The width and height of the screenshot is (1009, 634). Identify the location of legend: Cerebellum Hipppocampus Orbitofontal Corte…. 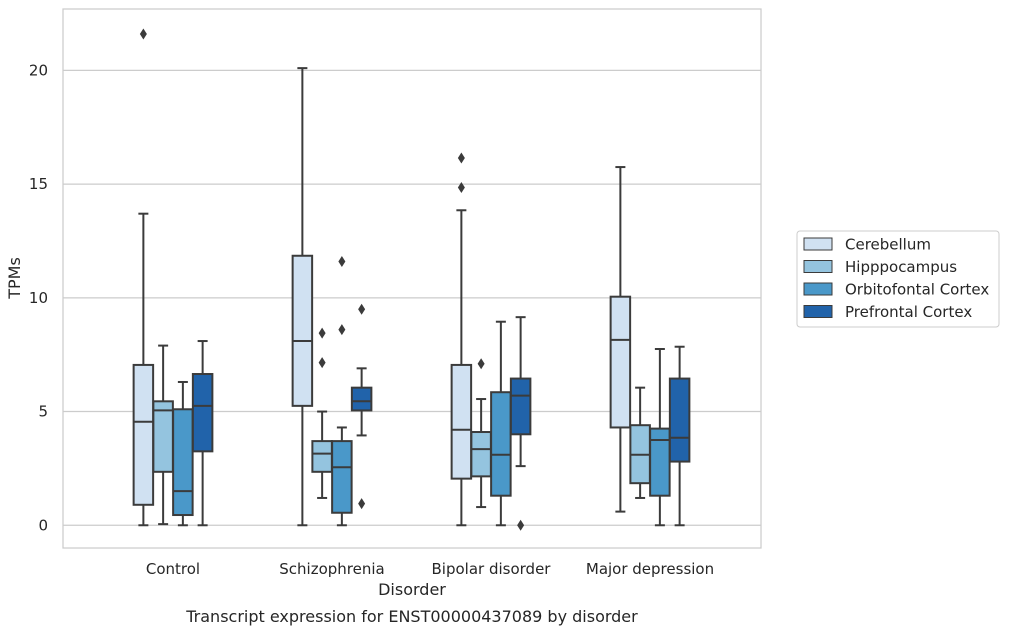
(898, 279).